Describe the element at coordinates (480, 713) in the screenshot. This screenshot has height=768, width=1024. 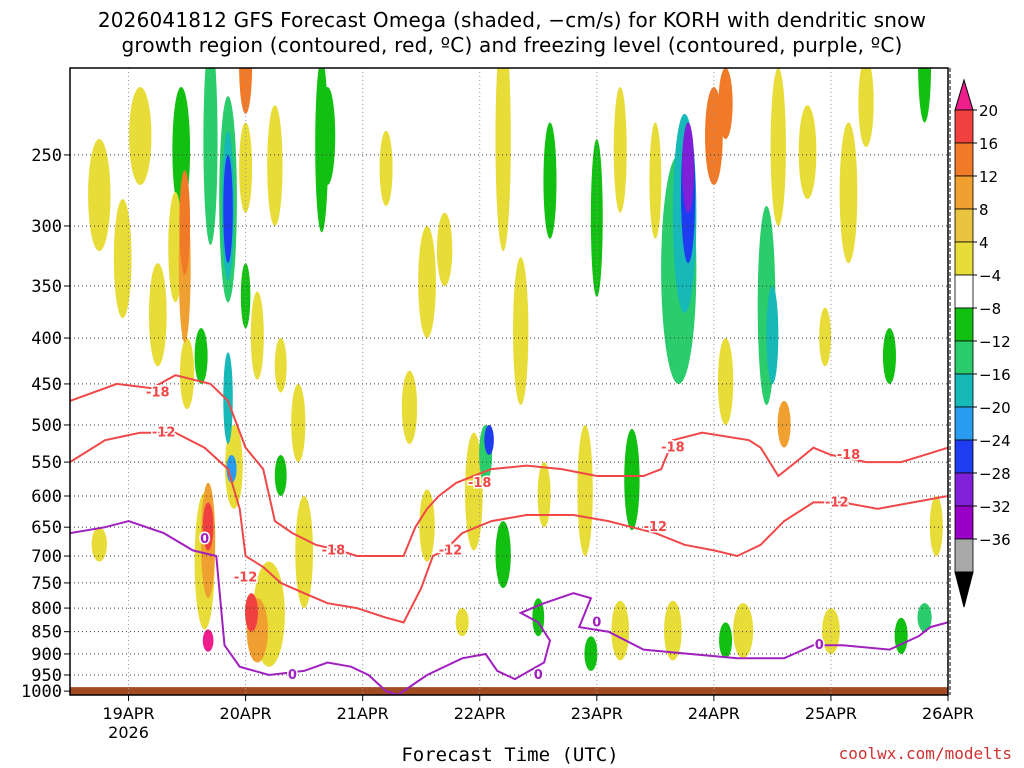
I see `x-tick-label-22APR: 22APR` at that location.